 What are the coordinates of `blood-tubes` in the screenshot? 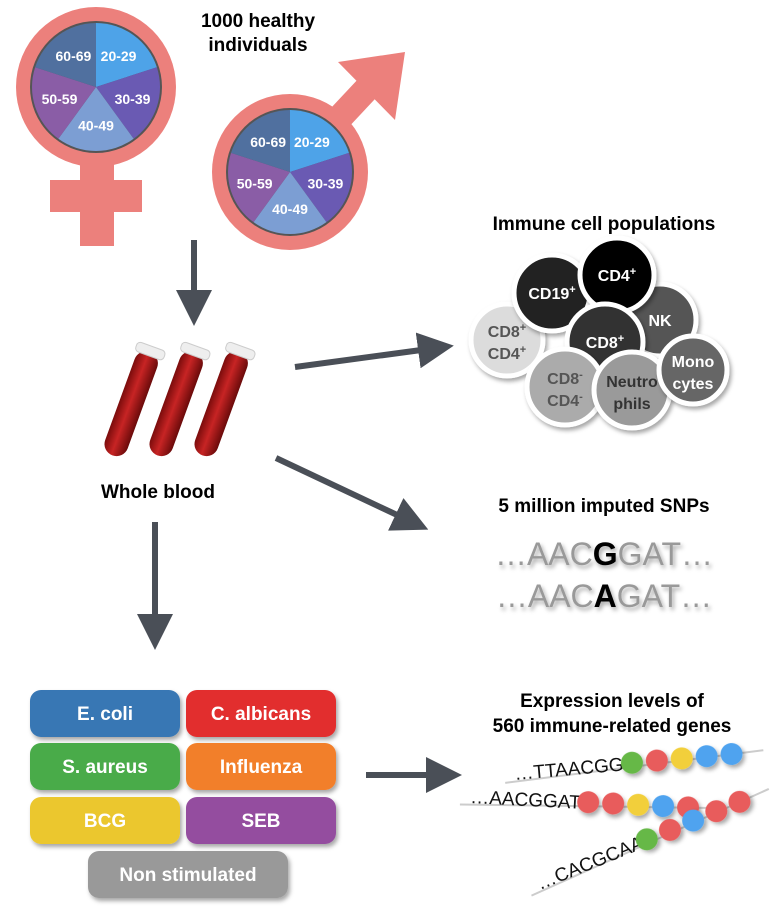 It's located at (180, 399).